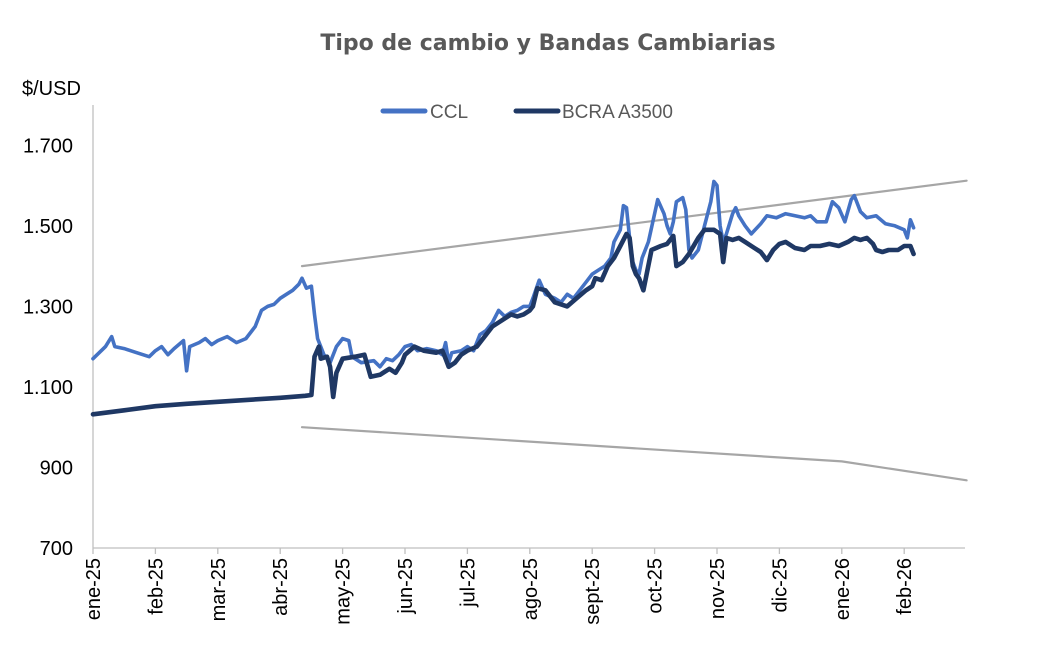  I want to click on x-tick-label: abr-25, so click(281, 587).